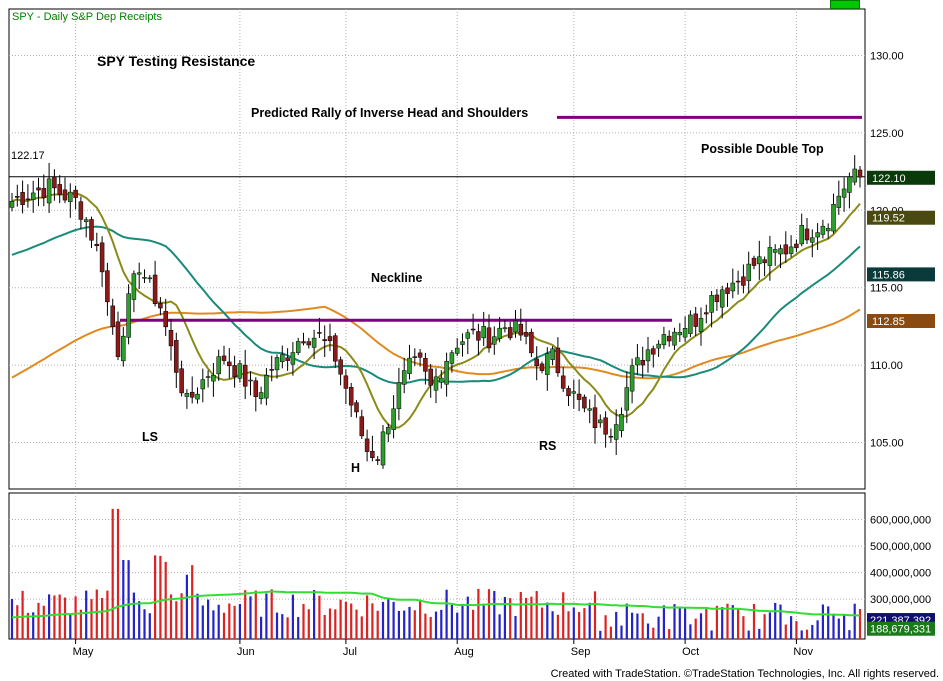 The width and height of the screenshot is (943, 681). Describe the element at coordinates (887, 56) in the screenshot. I see `price-tick-label: 130.00` at that location.